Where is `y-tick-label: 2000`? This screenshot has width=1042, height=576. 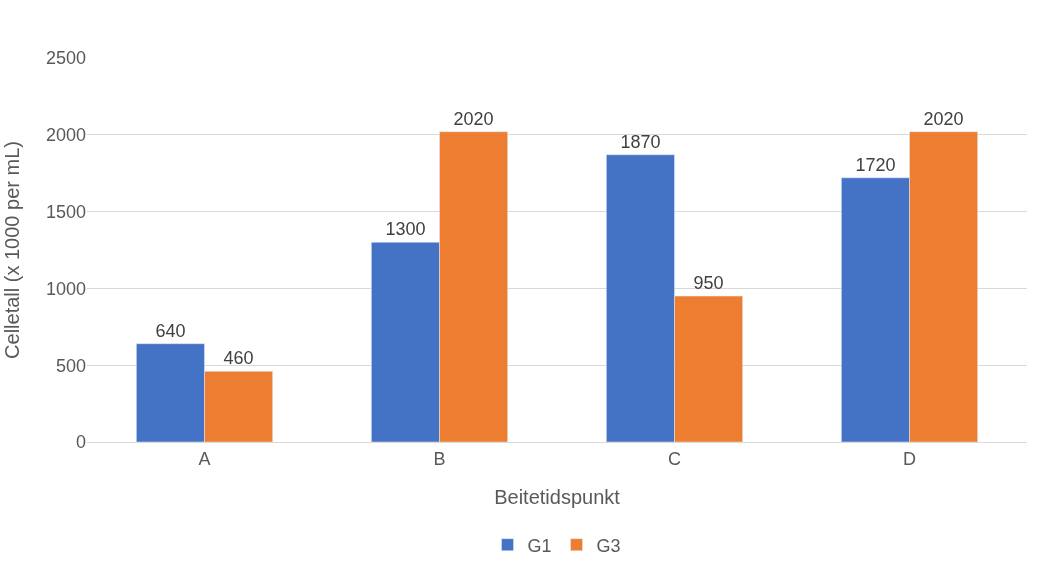
y-tick-label: 2000 is located at coordinates (65, 135).